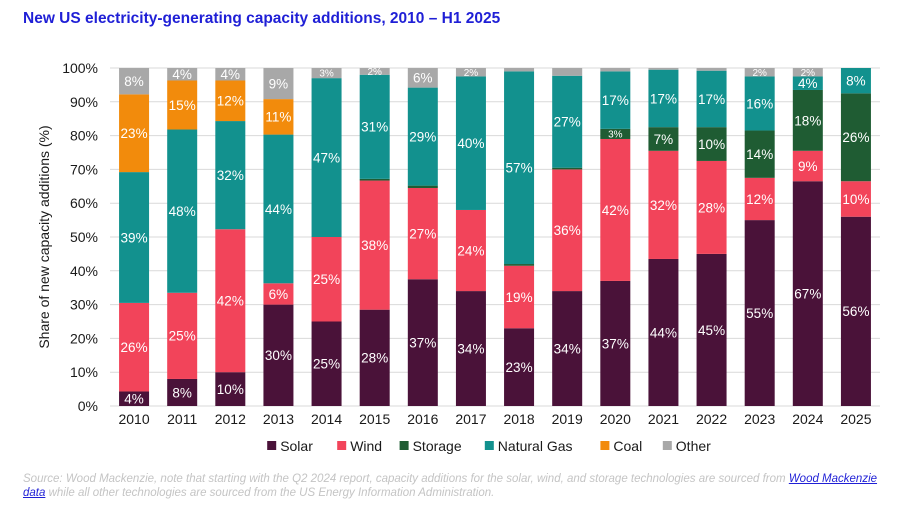 The height and width of the screenshot is (508, 903). Describe the element at coordinates (422, 233) in the screenshot. I see `data-label: 27%` at that location.